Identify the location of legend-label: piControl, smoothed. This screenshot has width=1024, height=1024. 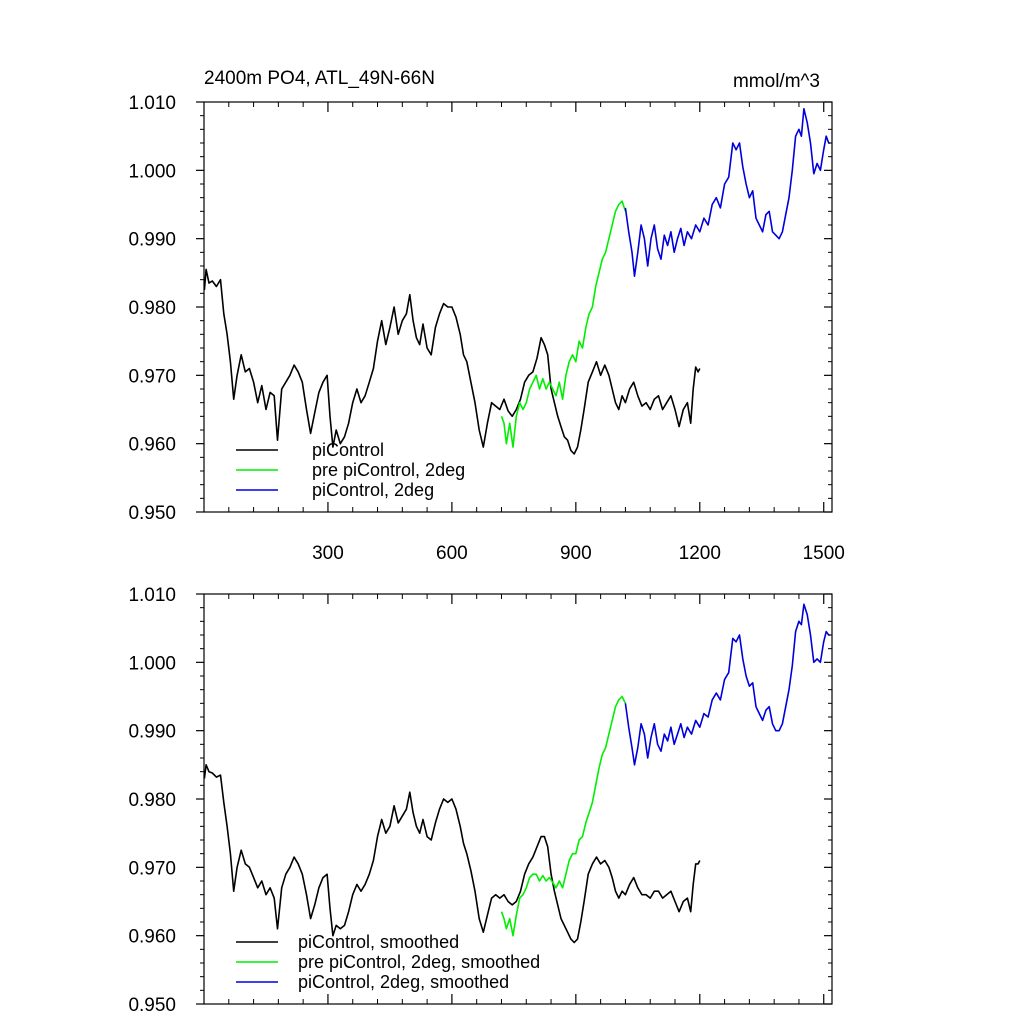
(378, 942).